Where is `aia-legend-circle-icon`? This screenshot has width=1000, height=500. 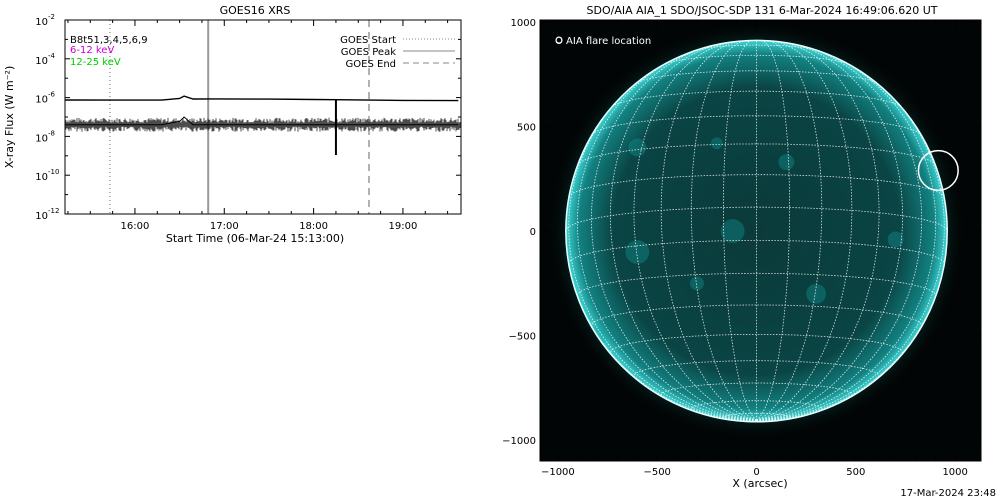
aia-legend-circle-icon is located at coordinates (559, 40).